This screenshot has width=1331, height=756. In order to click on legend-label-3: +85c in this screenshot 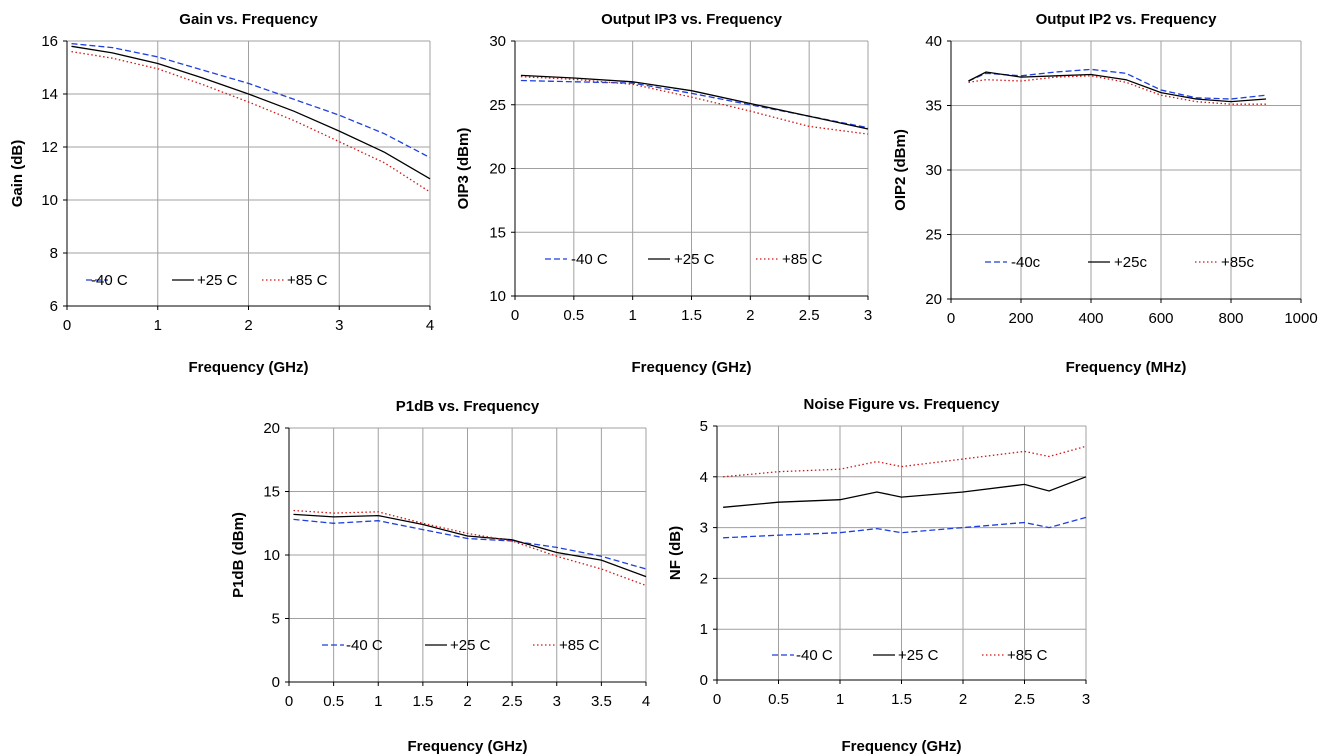, I will do `click(1237, 262)`.